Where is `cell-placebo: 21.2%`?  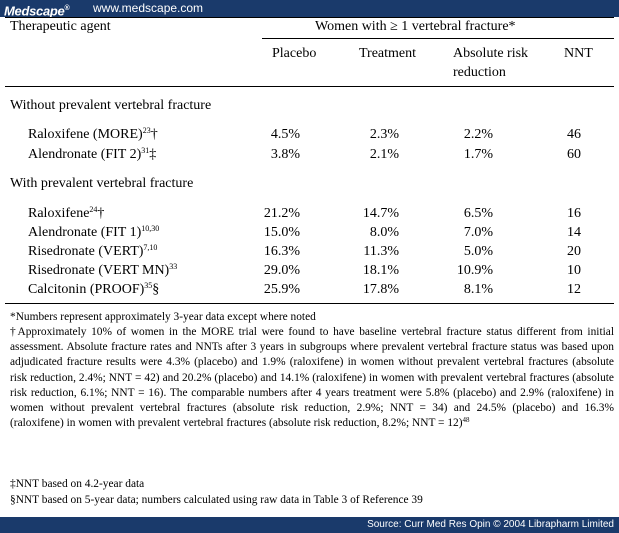
cell-placebo: 21.2% is located at coordinates (281, 213).